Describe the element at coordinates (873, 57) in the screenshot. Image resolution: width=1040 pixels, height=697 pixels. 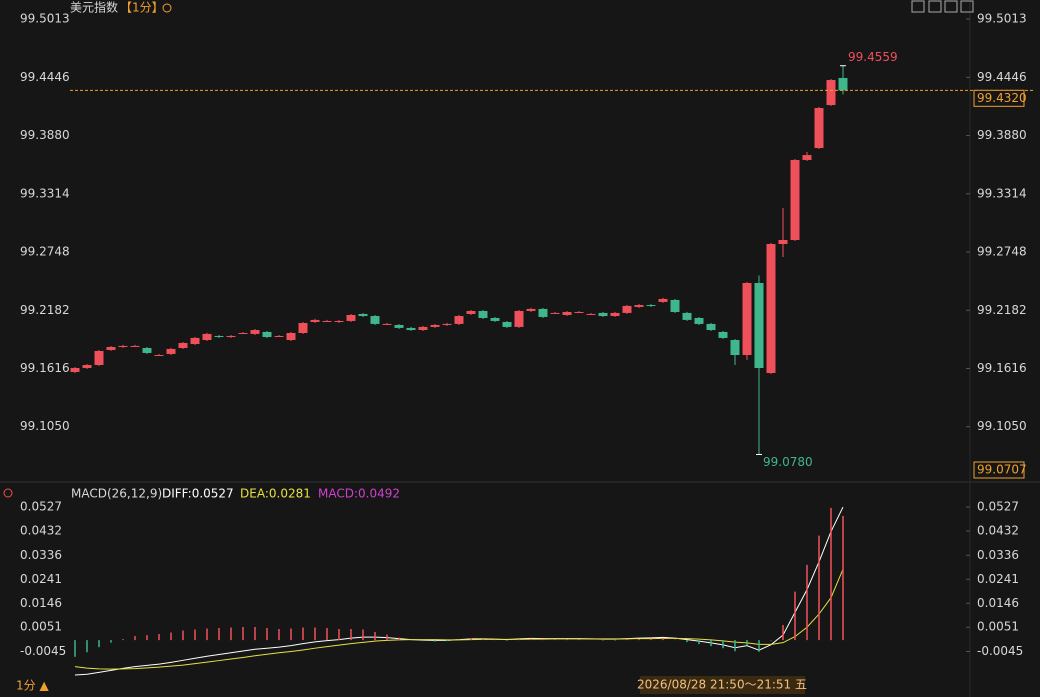
I see `max-label: 99.4559` at that location.